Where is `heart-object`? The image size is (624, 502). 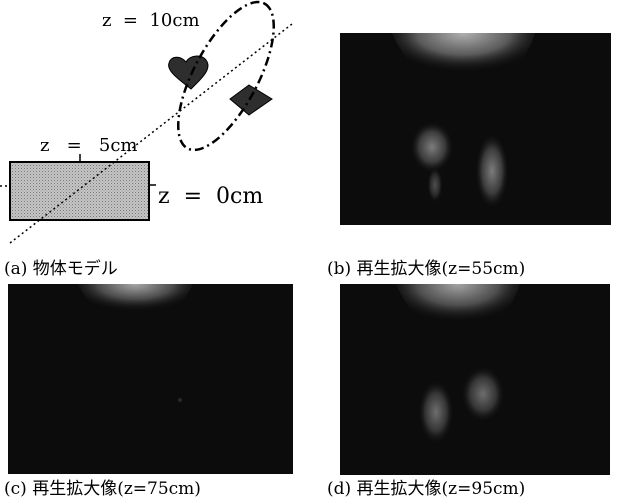
heart-object is located at coordinates (188, 72).